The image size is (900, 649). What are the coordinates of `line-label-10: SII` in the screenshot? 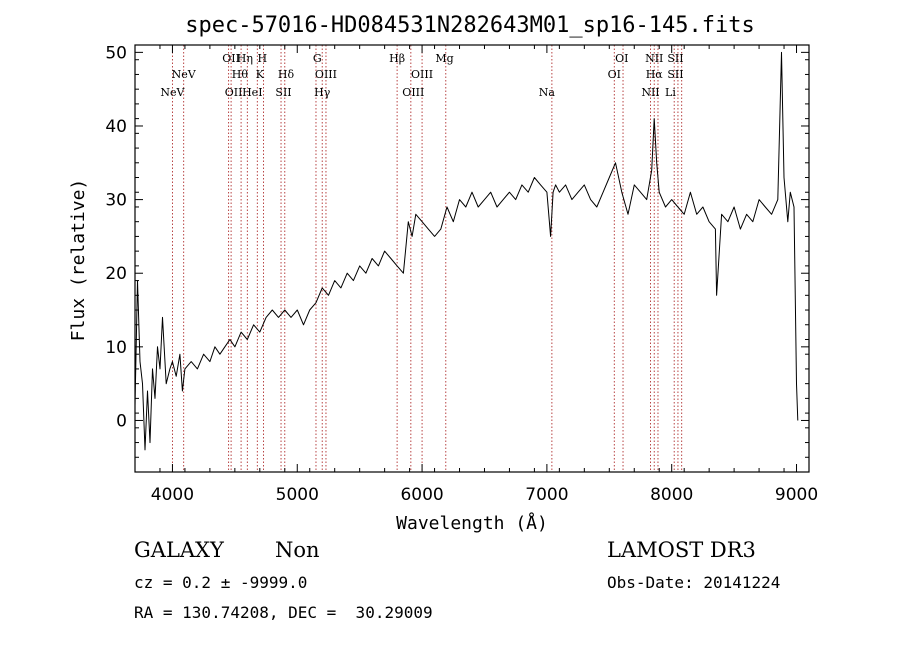 It's located at (283, 92).